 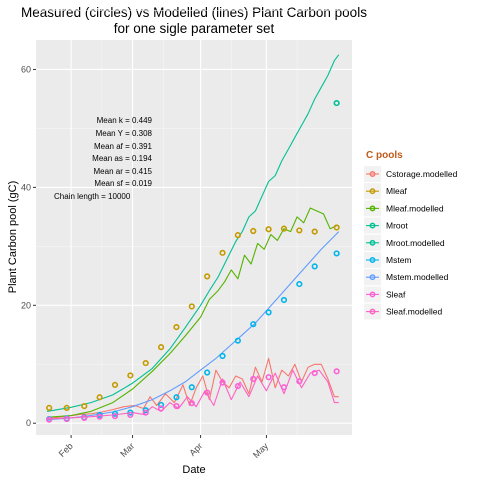 I want to click on y-axis-label: Plant Carbon pool (gC), so click(x=13, y=237).